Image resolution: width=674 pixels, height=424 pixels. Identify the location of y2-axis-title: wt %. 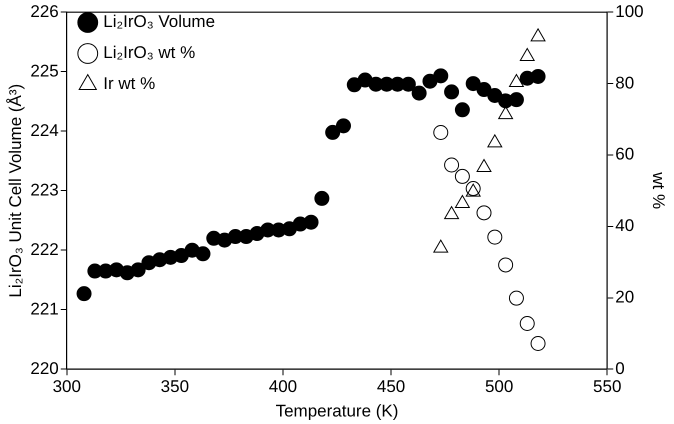
(658, 190).